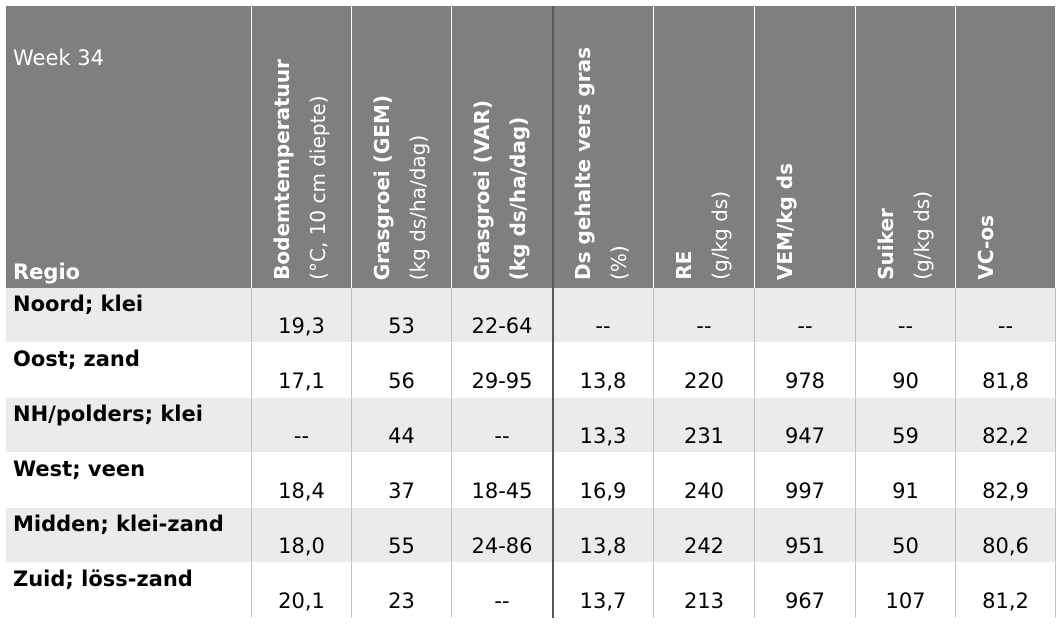 The height and width of the screenshot is (624, 1061). I want to click on value-cell: 18-45, so click(502, 480).